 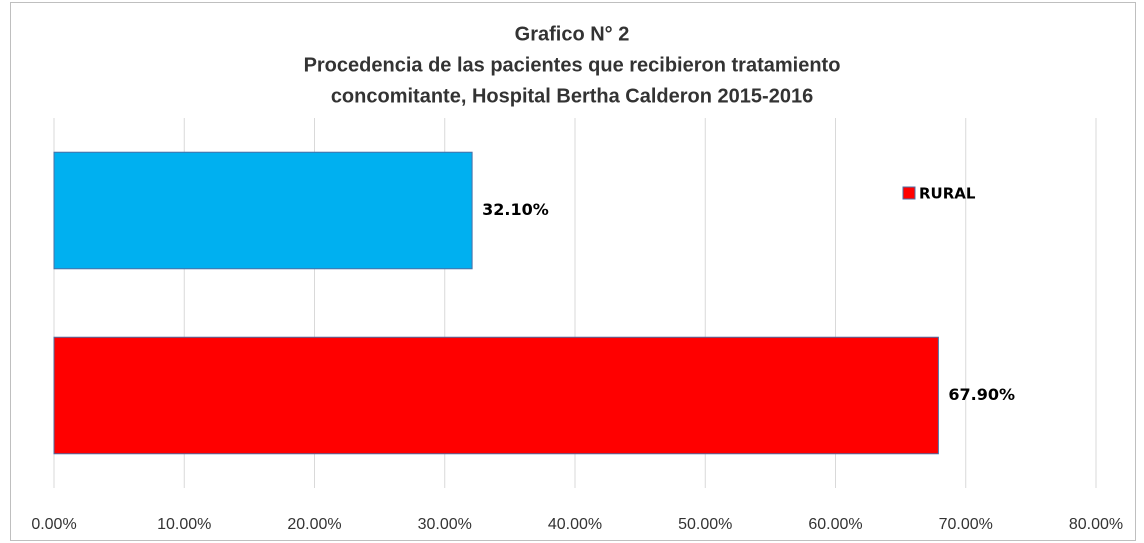 What do you see at coordinates (909, 193) in the screenshot?
I see `legend-swatch` at bounding box center [909, 193].